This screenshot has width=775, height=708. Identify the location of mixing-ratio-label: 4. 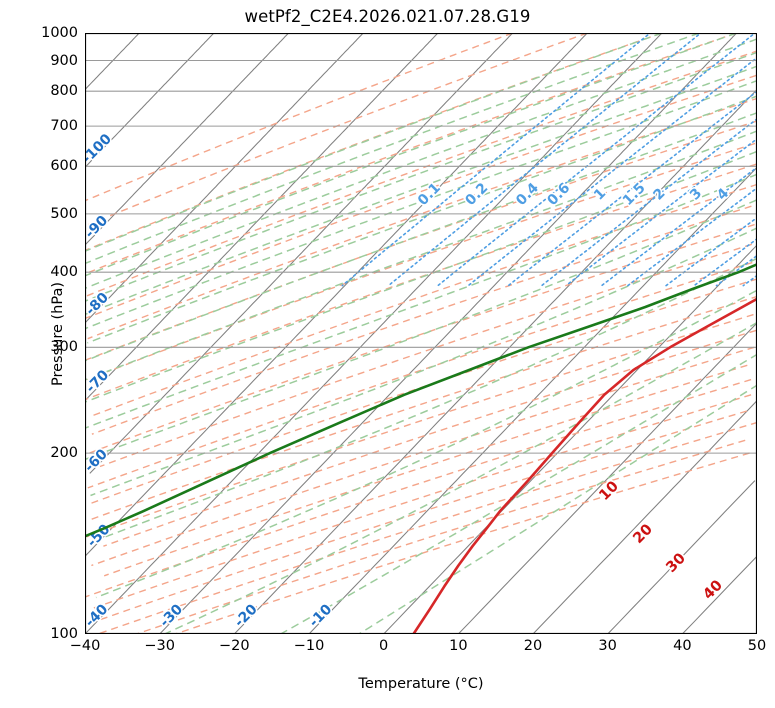
(723, 194).